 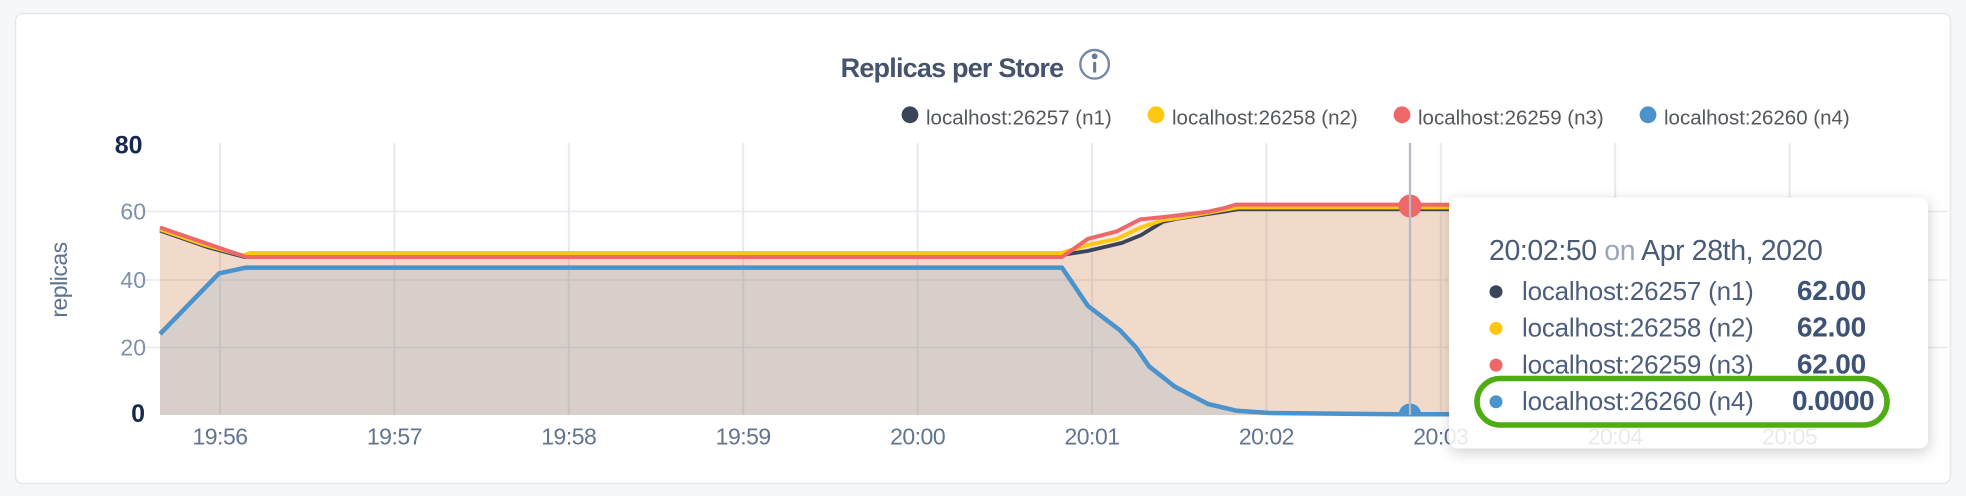 What do you see at coordinates (219, 437) in the screenshot?
I see `svg-text: 19:56` at bounding box center [219, 437].